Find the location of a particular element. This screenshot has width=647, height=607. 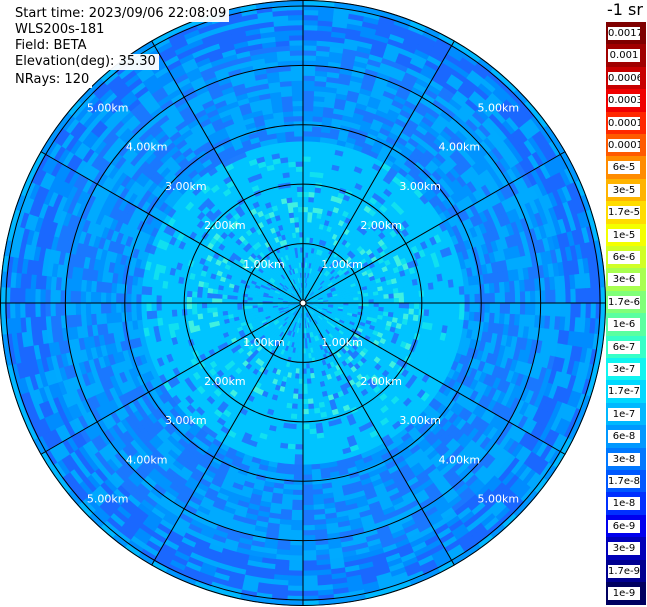

elevation-label: Elevation(deg): 35.30 is located at coordinates (85, 62).